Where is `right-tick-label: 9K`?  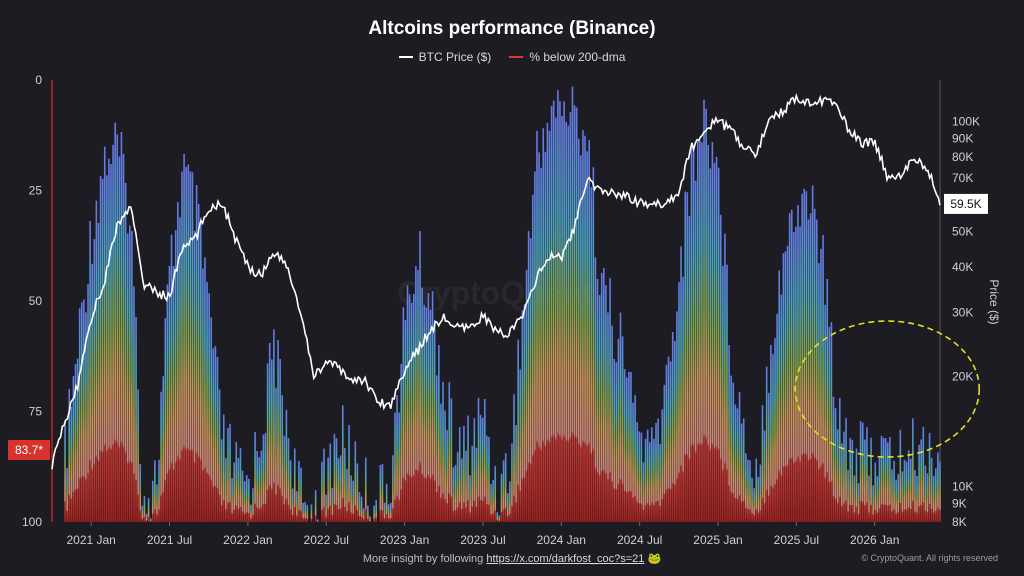
right-tick-label: 9K is located at coordinates (959, 503).